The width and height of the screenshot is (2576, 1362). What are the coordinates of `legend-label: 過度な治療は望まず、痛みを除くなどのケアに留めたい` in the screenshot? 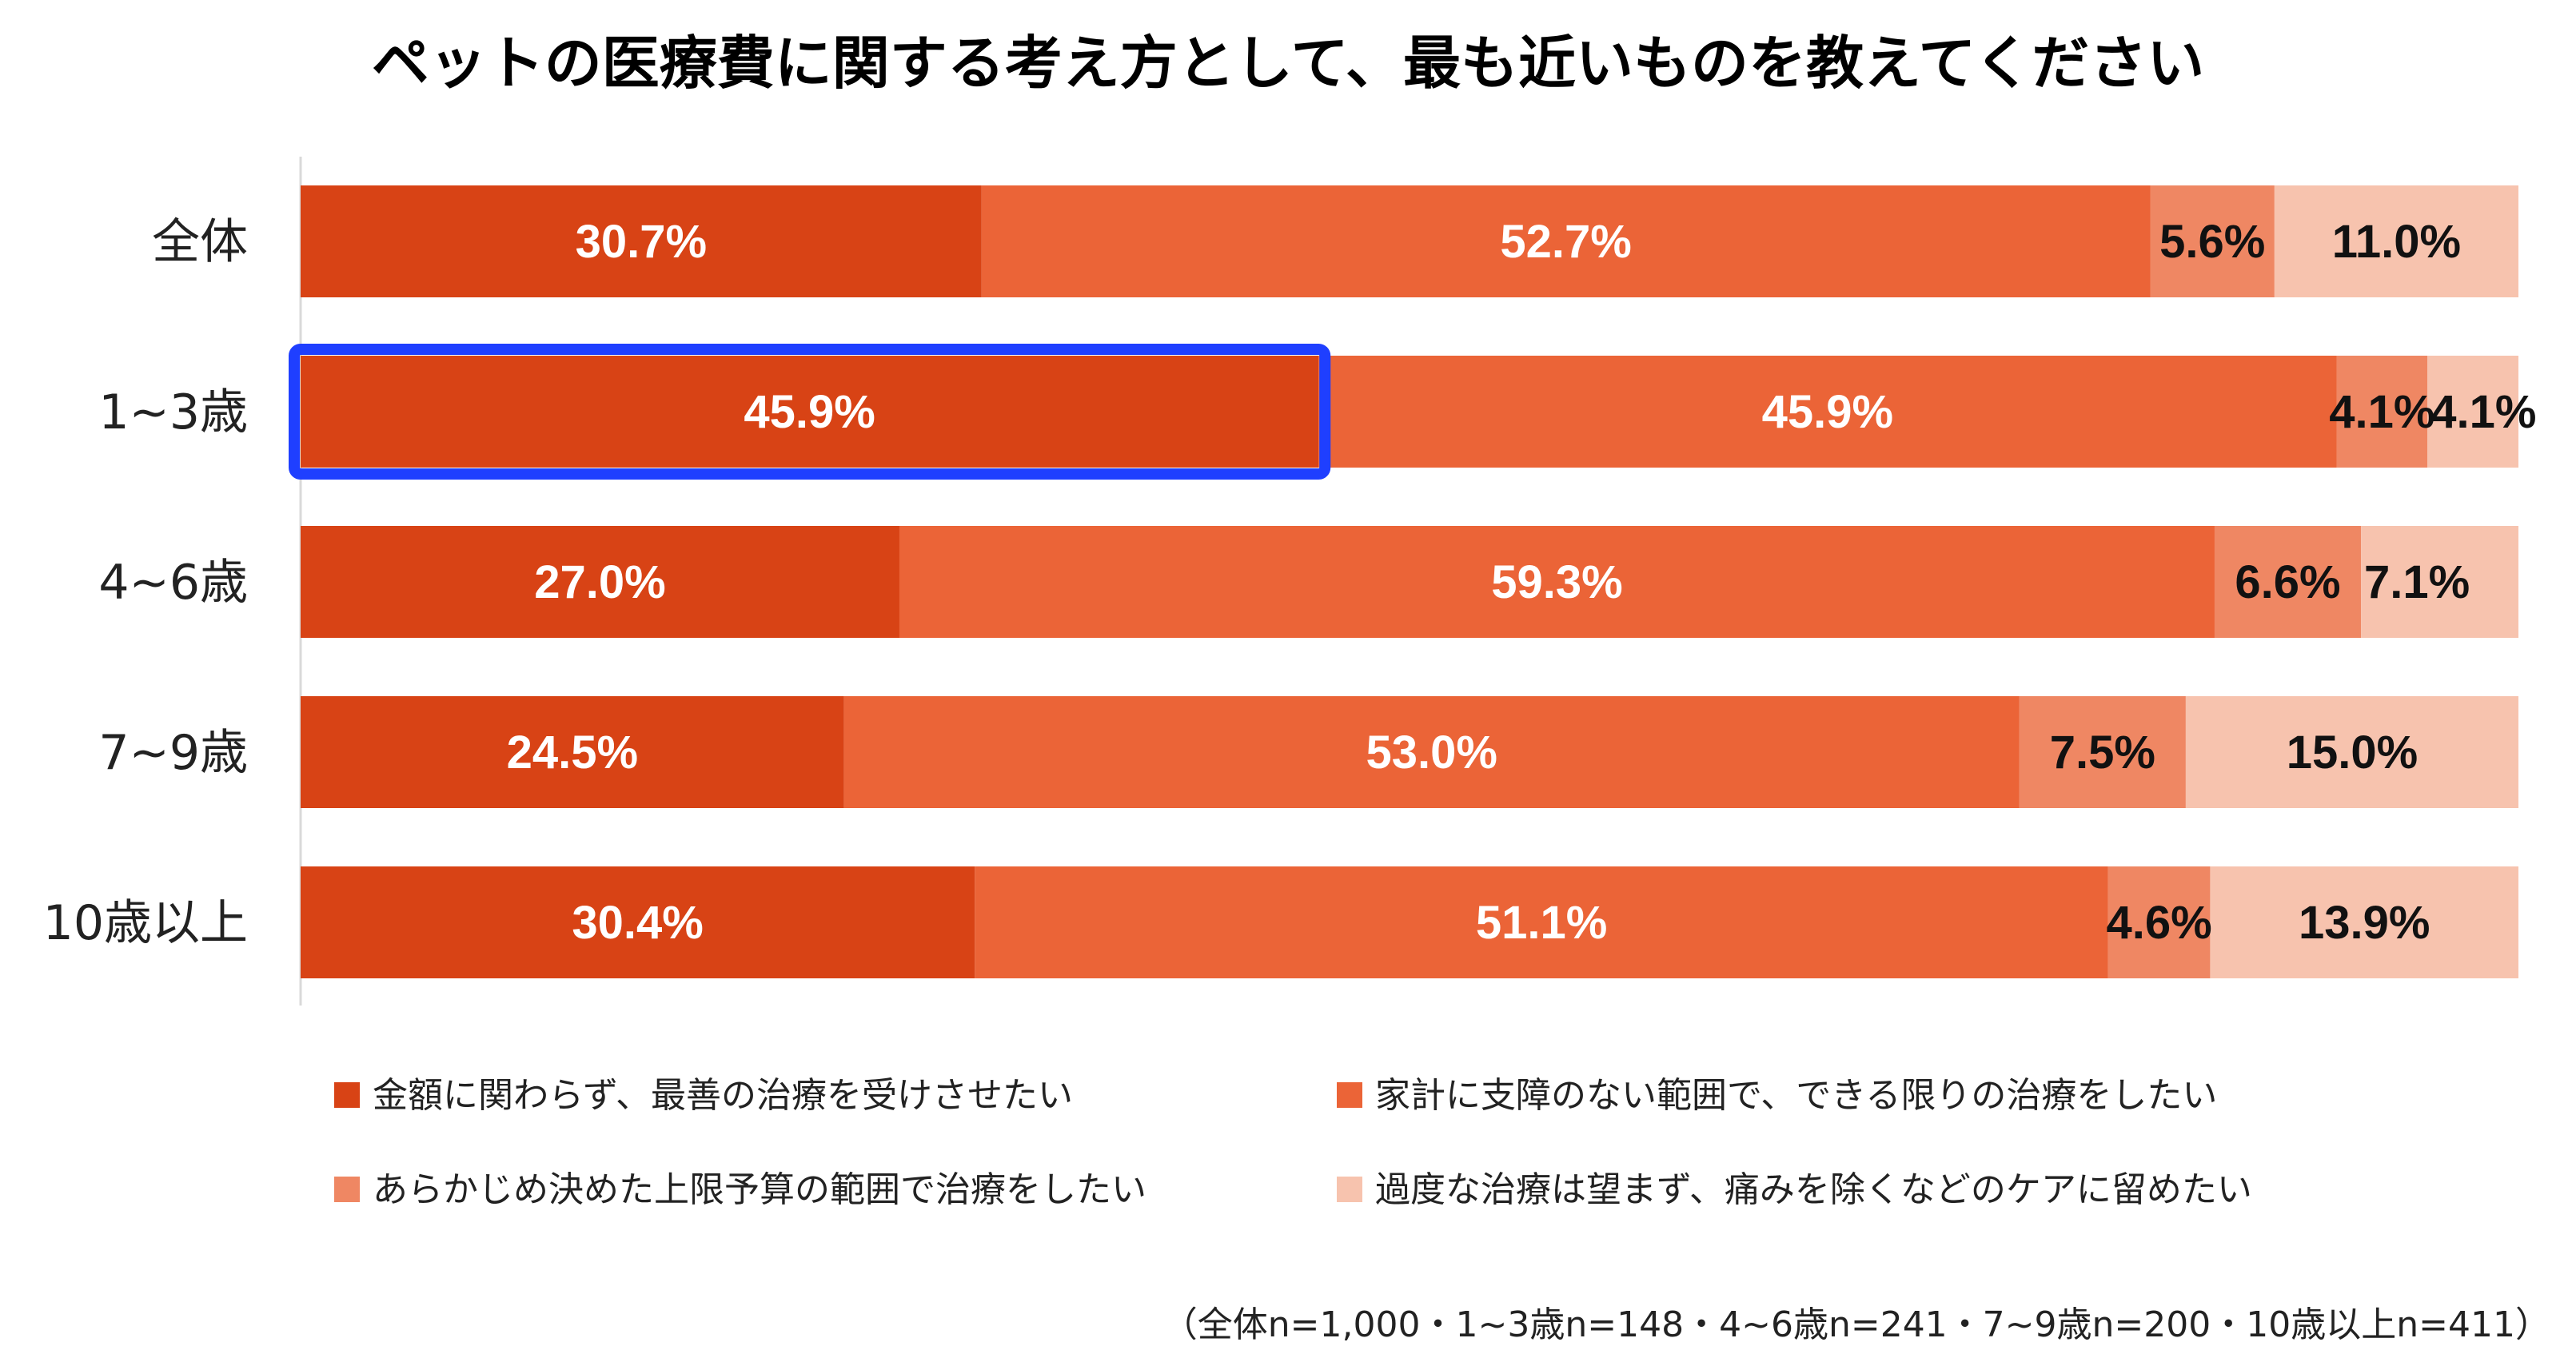 It's located at (1813, 1189).